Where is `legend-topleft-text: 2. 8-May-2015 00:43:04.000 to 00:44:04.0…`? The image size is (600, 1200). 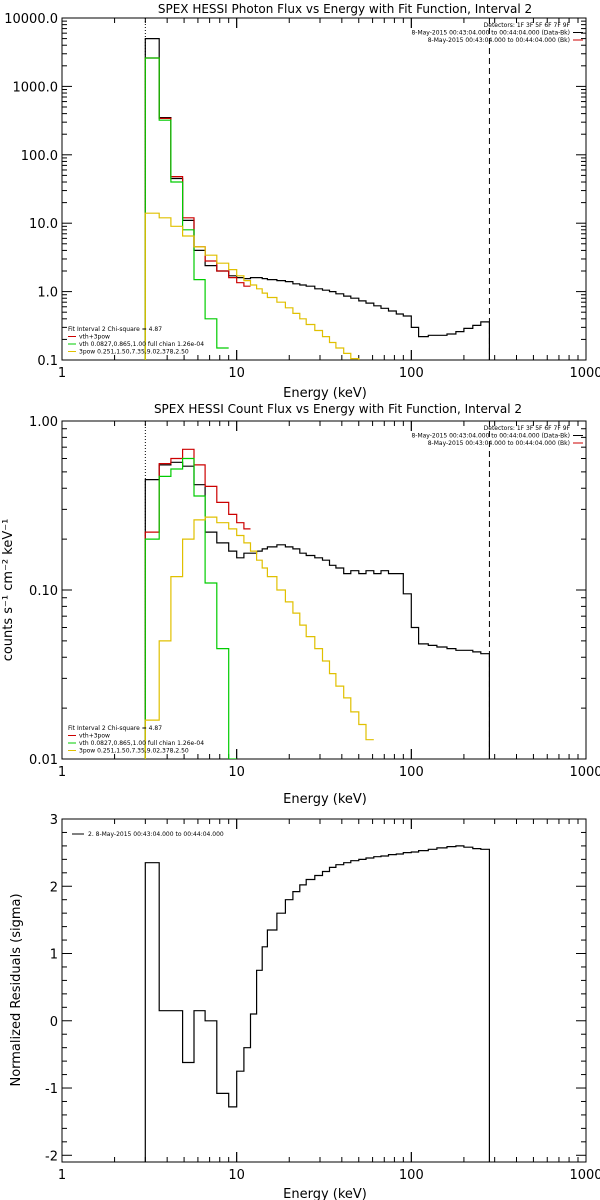
legend-topleft-text: 2. 8-May-2015 00:43:04.000 to 00:44:04.0… is located at coordinates (156, 834).